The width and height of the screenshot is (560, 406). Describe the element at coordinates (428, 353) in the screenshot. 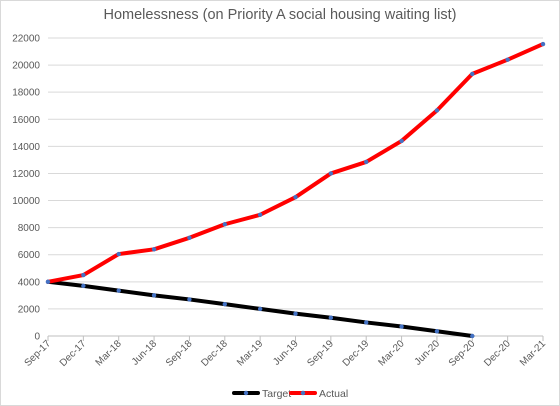

I see `x-tick-label: Jun-20` at that location.